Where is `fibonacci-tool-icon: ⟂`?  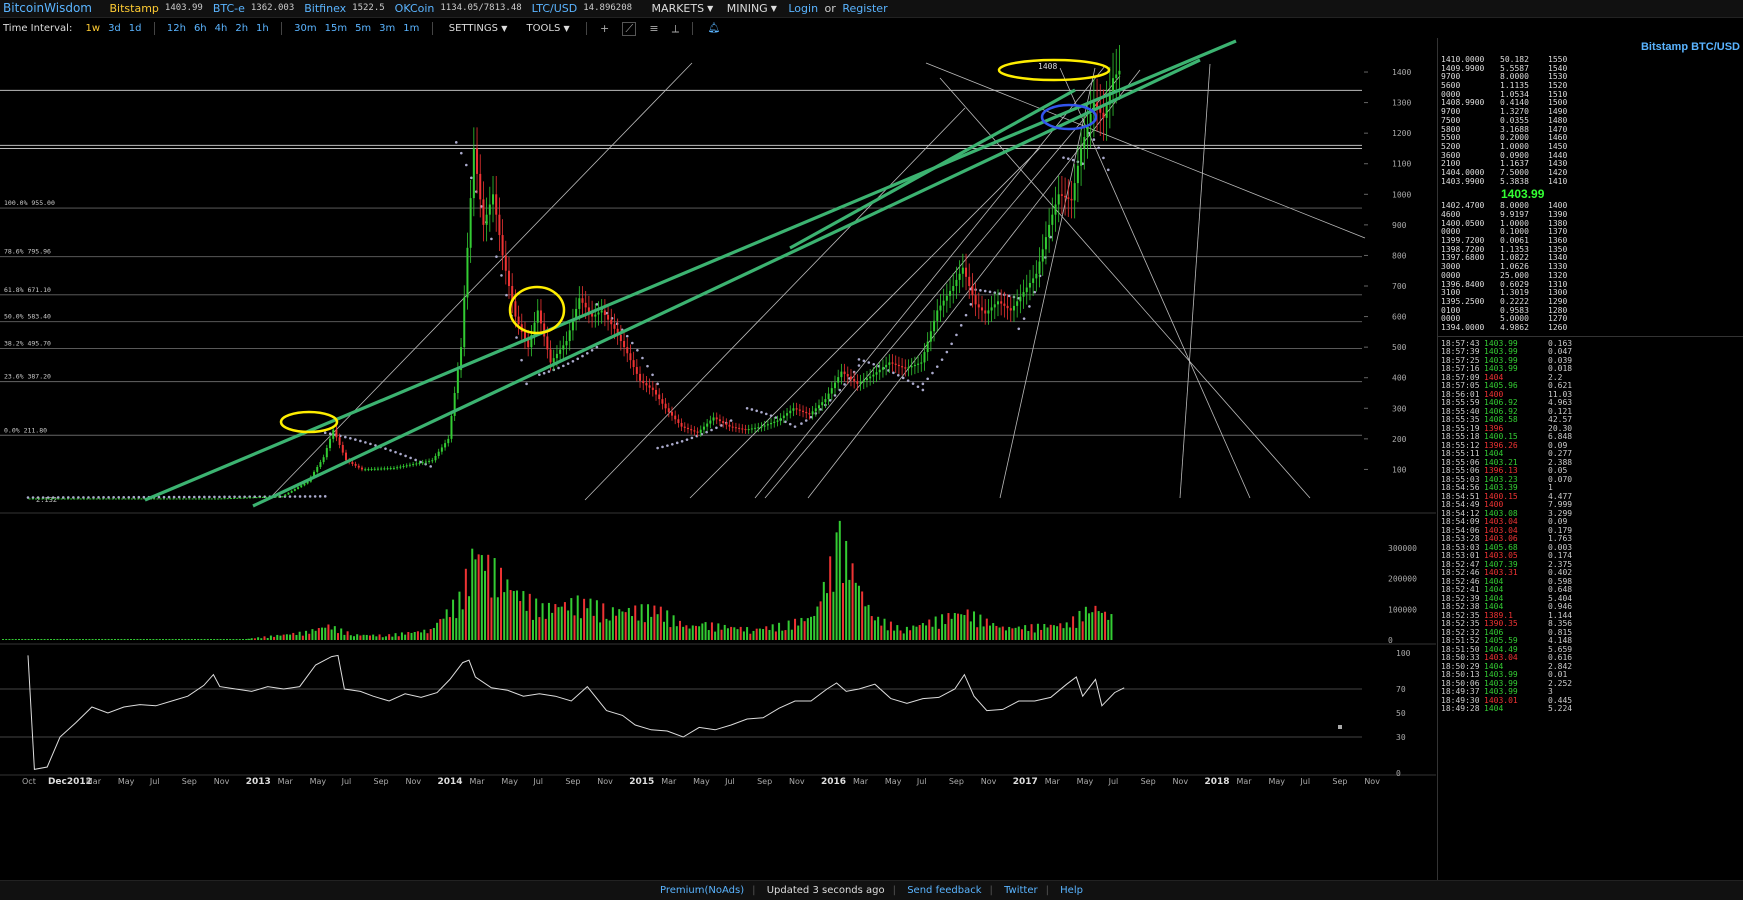
fibonacci-tool-icon: ⟂ is located at coordinates (675, 28).